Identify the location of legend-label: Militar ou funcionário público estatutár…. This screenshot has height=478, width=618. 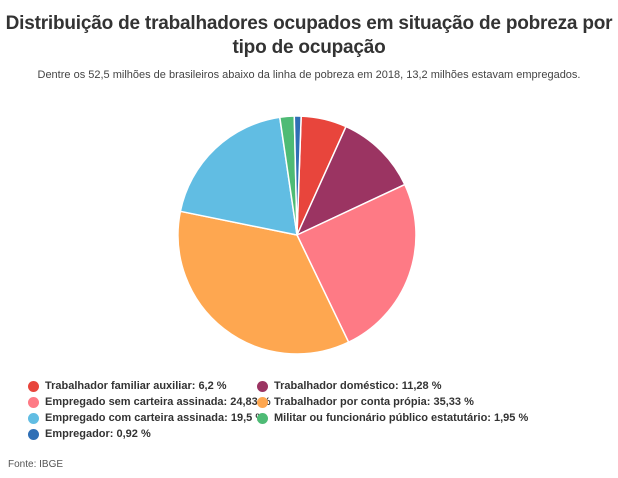
(401, 418).